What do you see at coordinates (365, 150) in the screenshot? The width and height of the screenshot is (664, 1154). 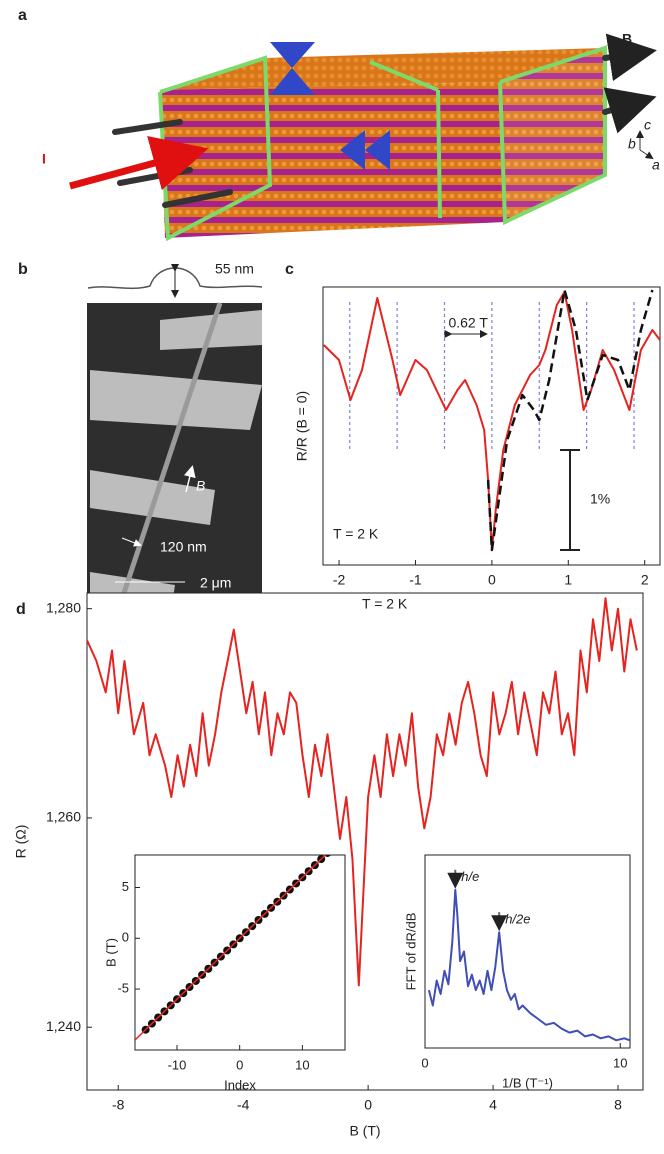 I see `dirac-cone-side` at bounding box center [365, 150].